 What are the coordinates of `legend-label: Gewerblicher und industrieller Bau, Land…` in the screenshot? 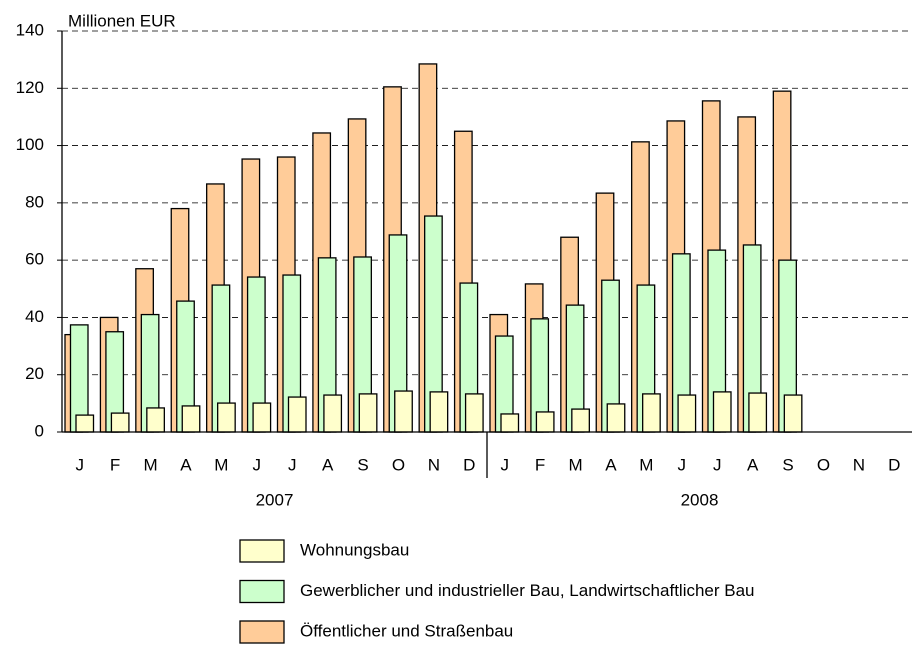 It's located at (527, 590).